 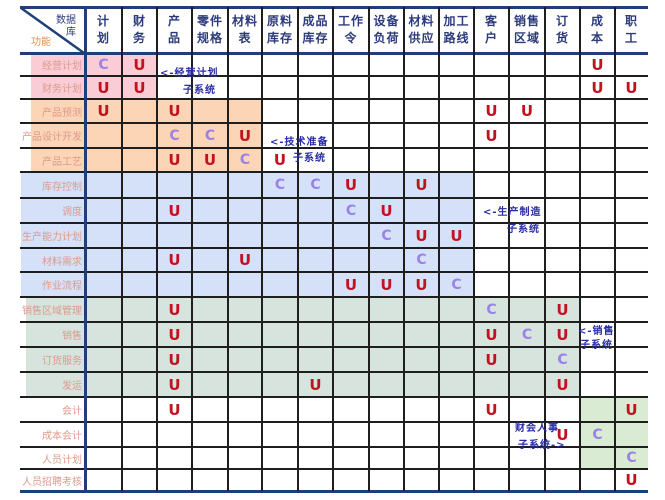 I want to click on column-header: 产品, so click(x=174, y=30).